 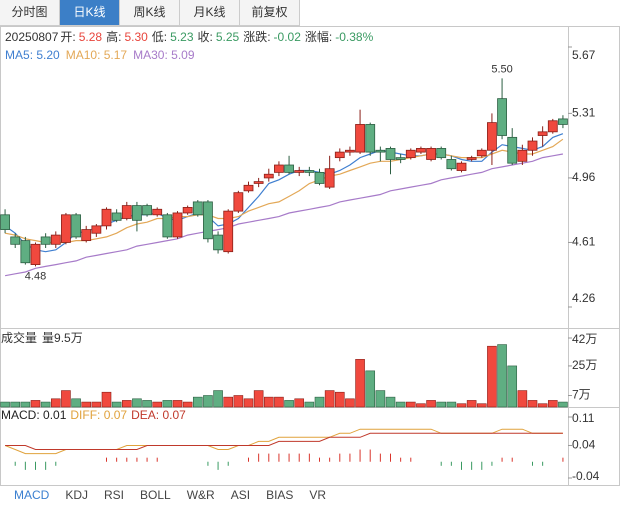 What do you see at coordinates (318, 495) in the screenshot?
I see `indicator-tab: VR` at bounding box center [318, 495].